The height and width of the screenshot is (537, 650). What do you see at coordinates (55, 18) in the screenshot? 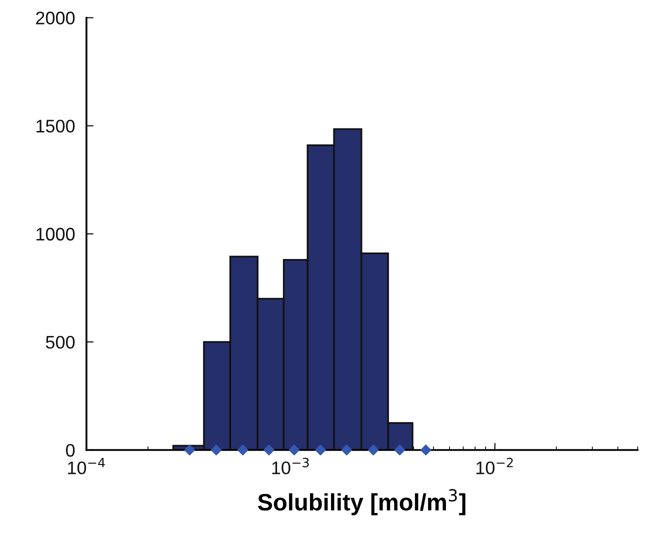
I see `y-tick-label: 2000` at bounding box center [55, 18].